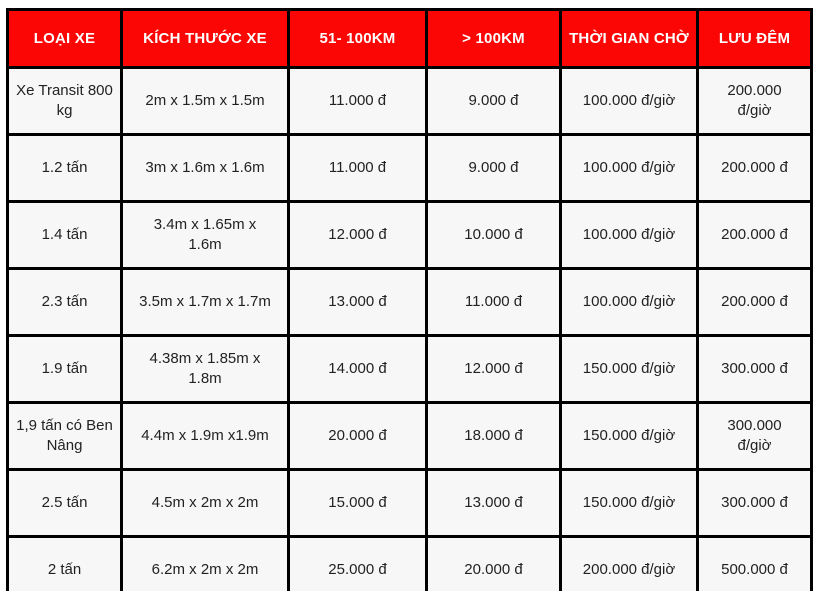  Describe the element at coordinates (629, 38) in the screenshot. I see `header-cell-thoi-gian-cho: THỜI GIAN CHỜ` at that location.